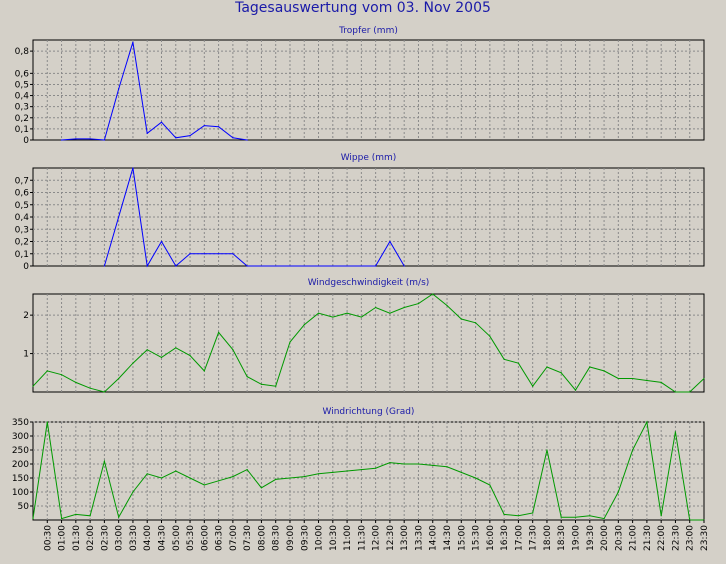 This screenshot has height=564, width=726. I want to click on x-tick-label: 17:30, so click(534, 538).